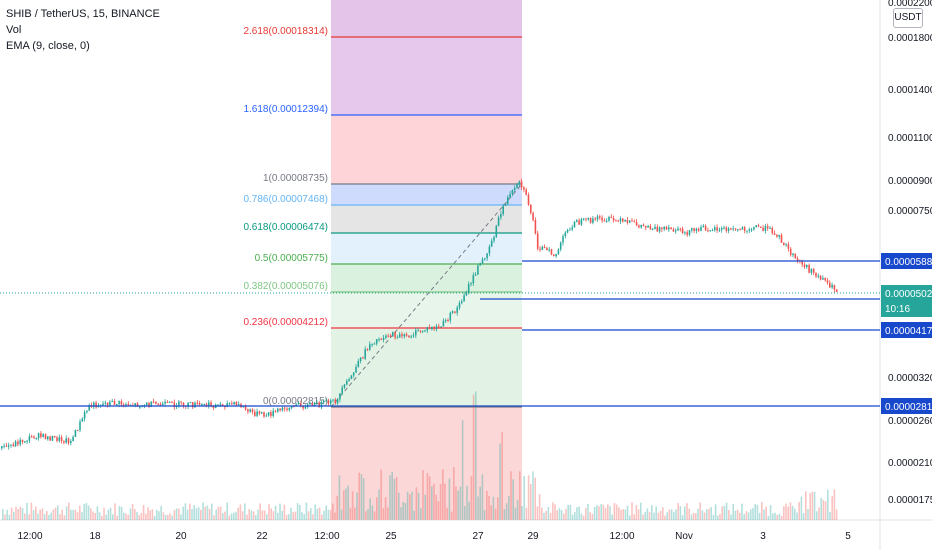  I want to click on legend-ema: EMA (9, close, 0), so click(48, 46).